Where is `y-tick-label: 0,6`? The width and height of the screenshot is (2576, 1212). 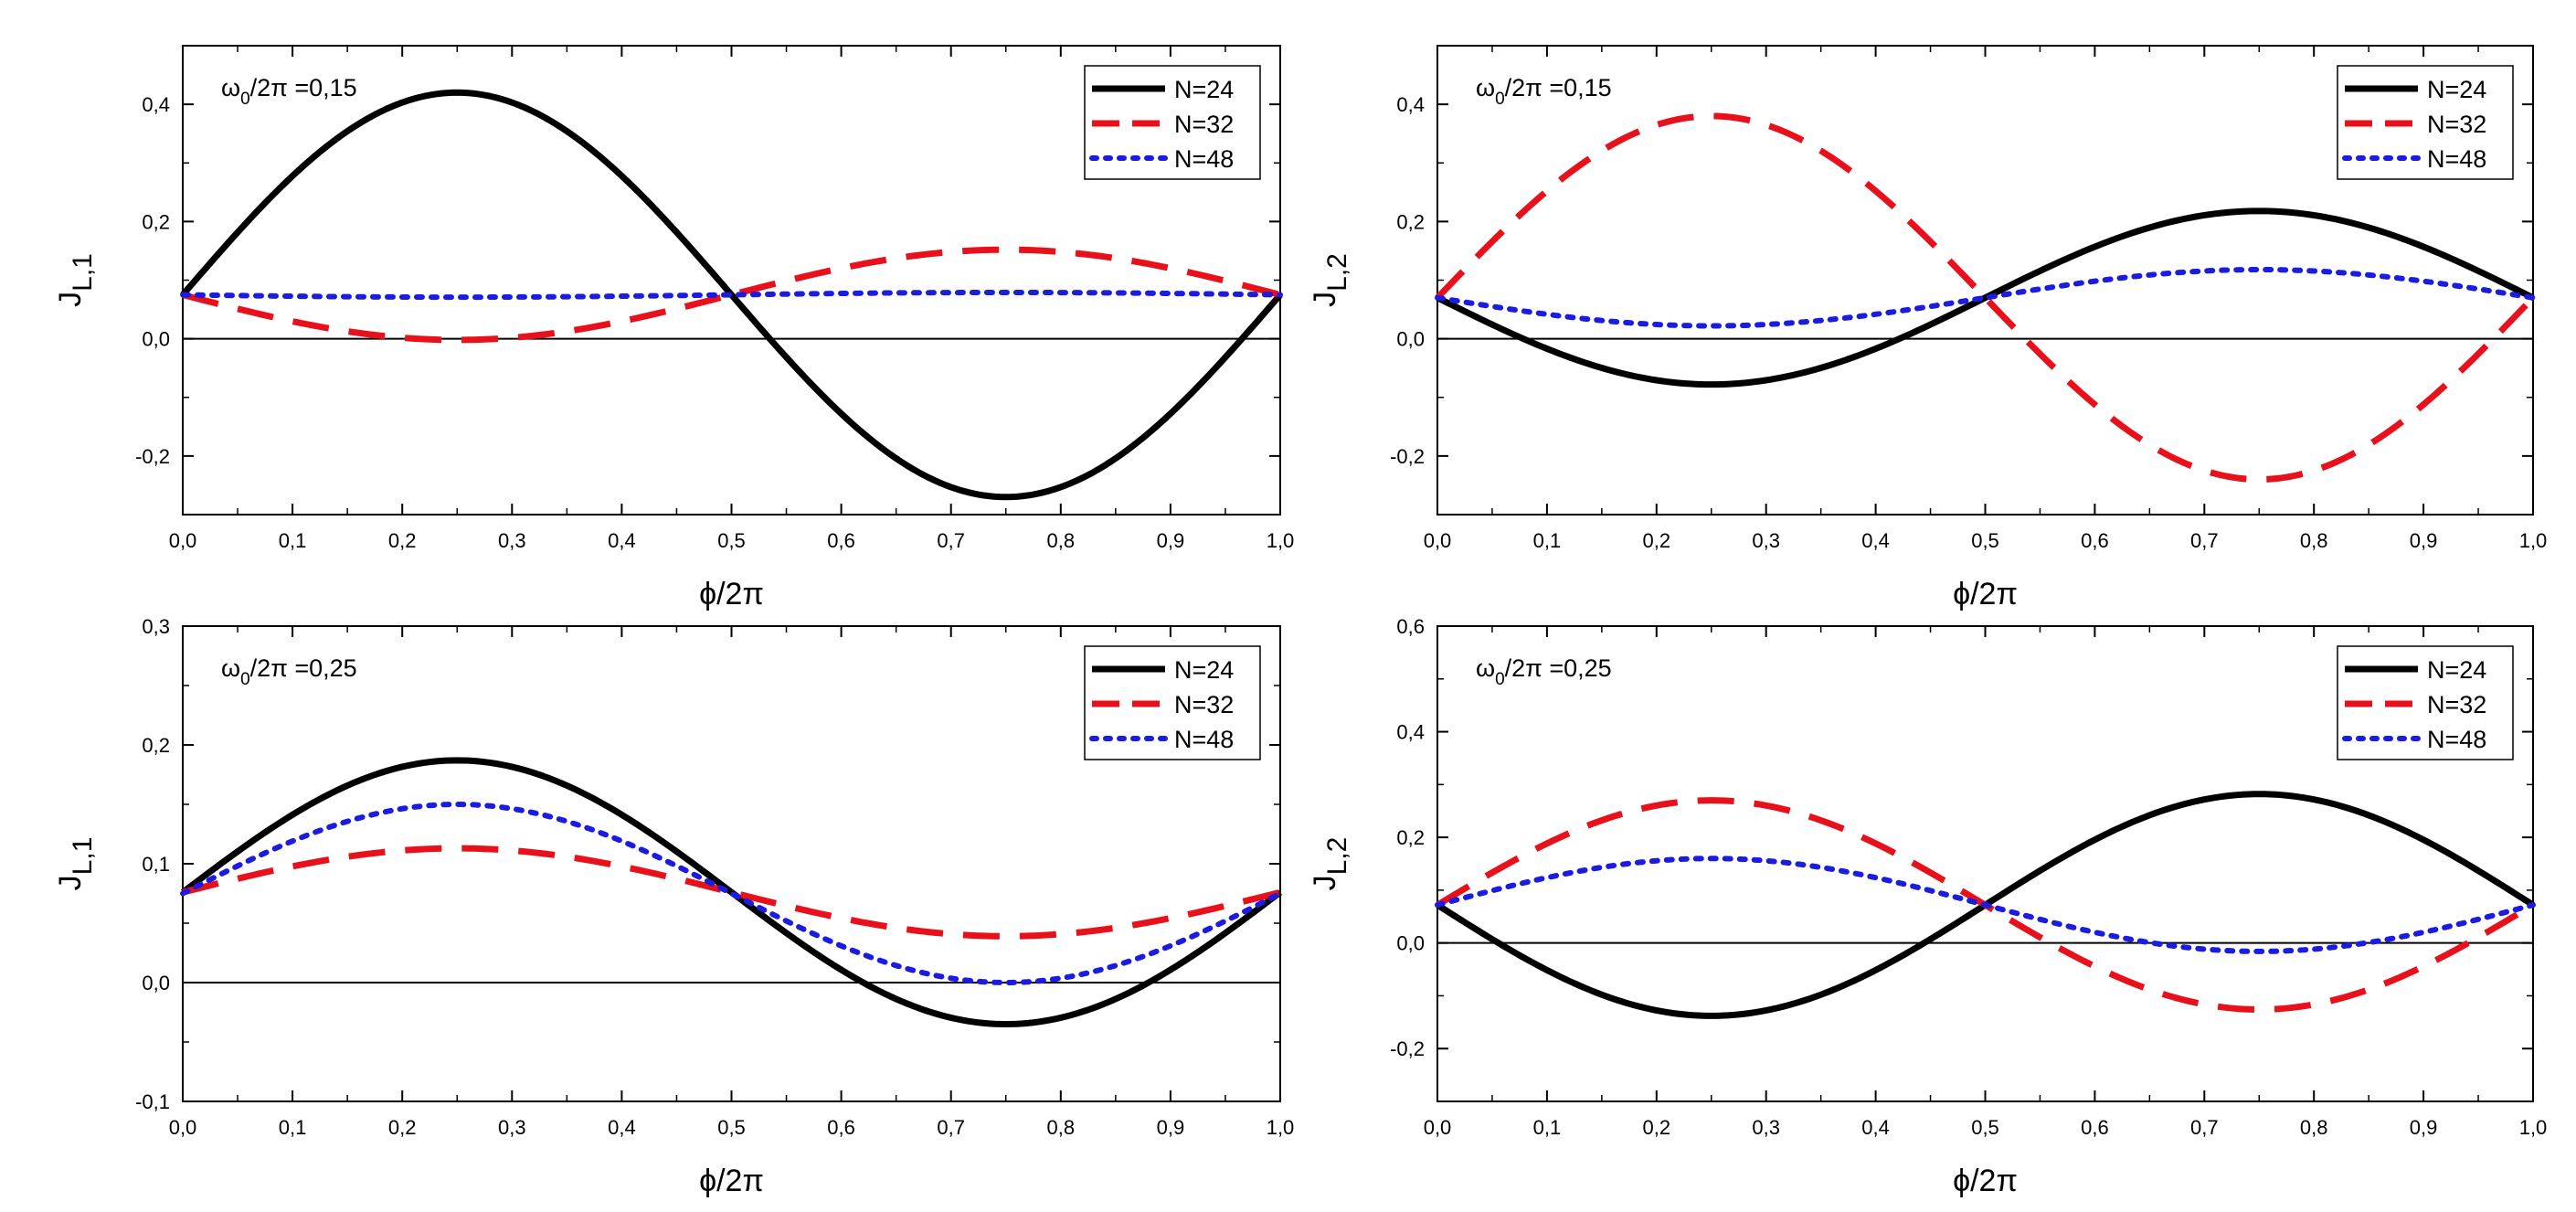 y-tick-label: 0,6 is located at coordinates (1410, 626).